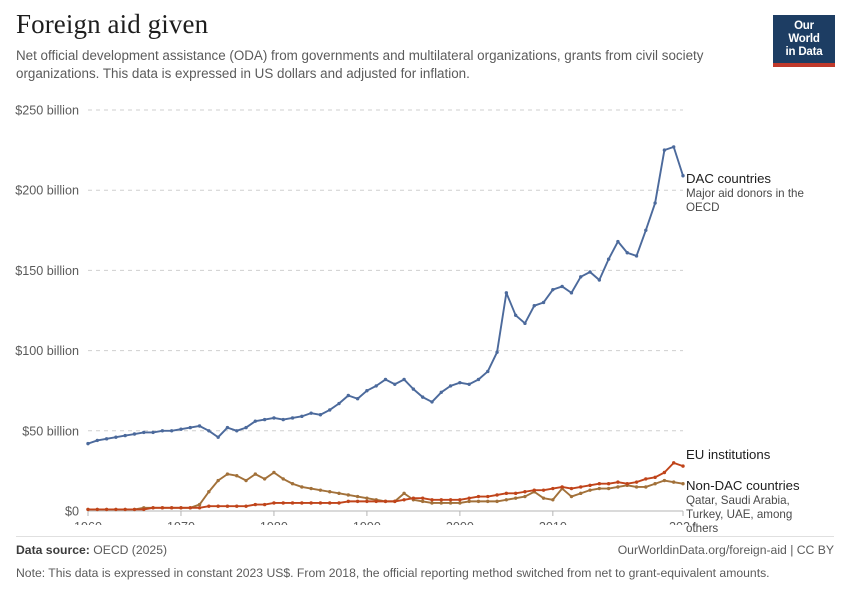  What do you see at coordinates (274, 522) in the screenshot?
I see `x-axis-tick-label: 1980` at bounding box center [274, 522].